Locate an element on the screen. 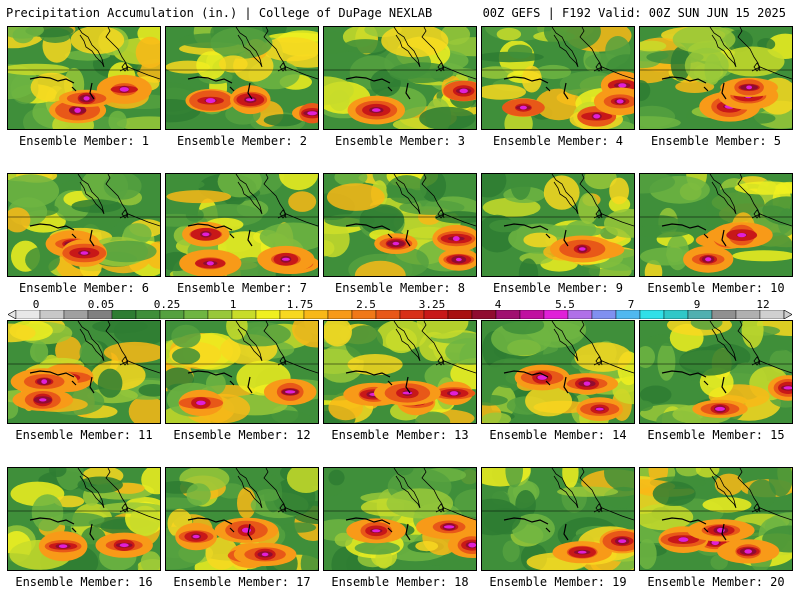  colorbar-right-arrow is located at coordinates (787, 314).